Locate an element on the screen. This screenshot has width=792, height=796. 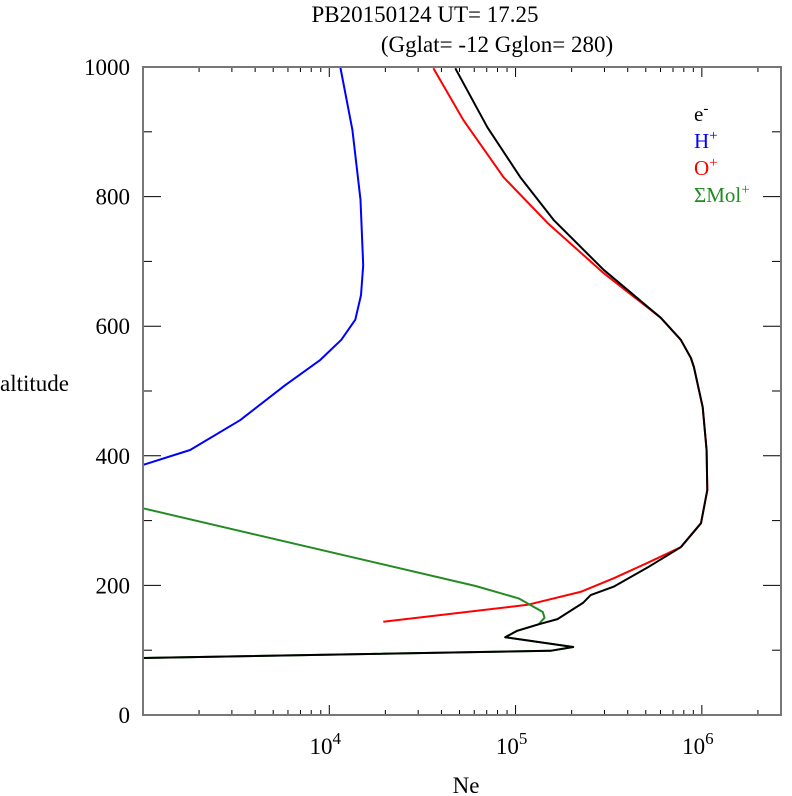
x-tick-label: 10⁴ is located at coordinates (326, 744).